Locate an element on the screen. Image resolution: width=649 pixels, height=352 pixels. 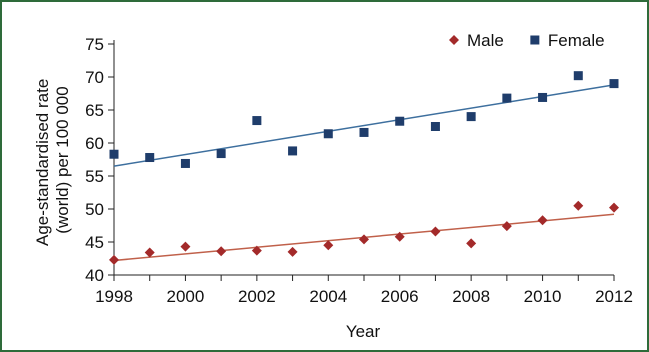
x-tick-label: 2008 is located at coordinates (471, 296).